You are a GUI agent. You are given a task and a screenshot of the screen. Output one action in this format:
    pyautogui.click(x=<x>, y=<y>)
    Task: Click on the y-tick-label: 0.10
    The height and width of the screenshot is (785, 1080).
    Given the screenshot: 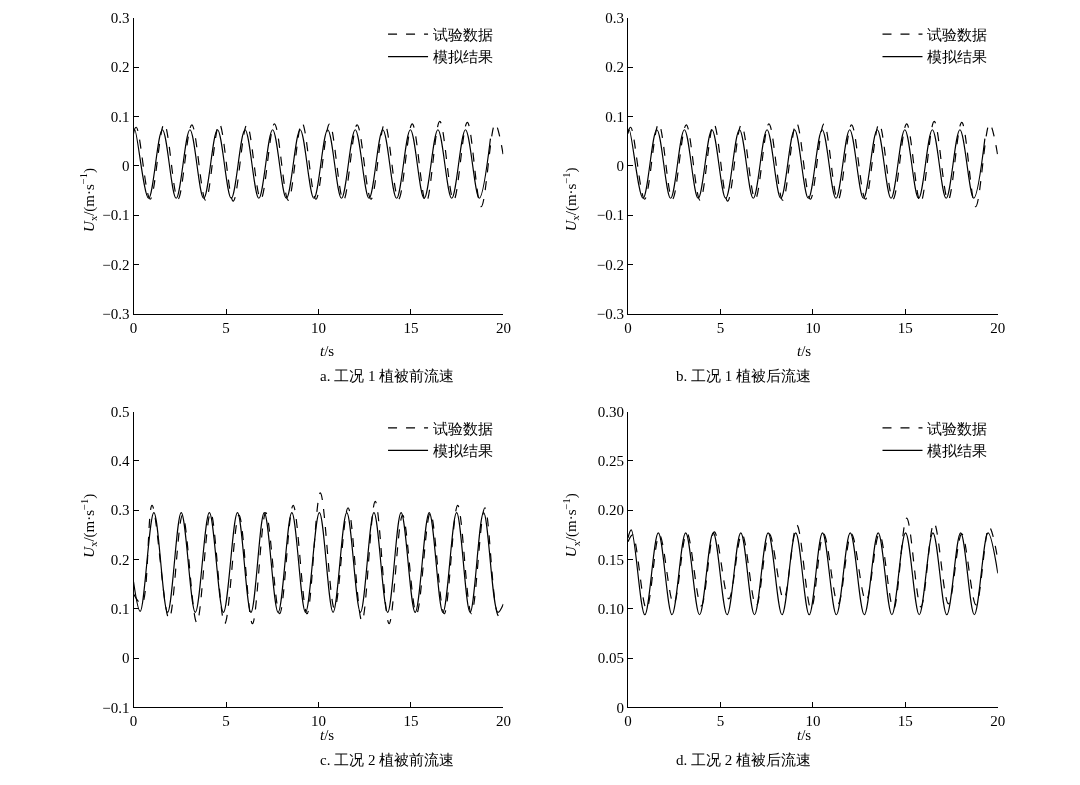 What is the action you would take?
    pyautogui.click(x=610, y=609)
    